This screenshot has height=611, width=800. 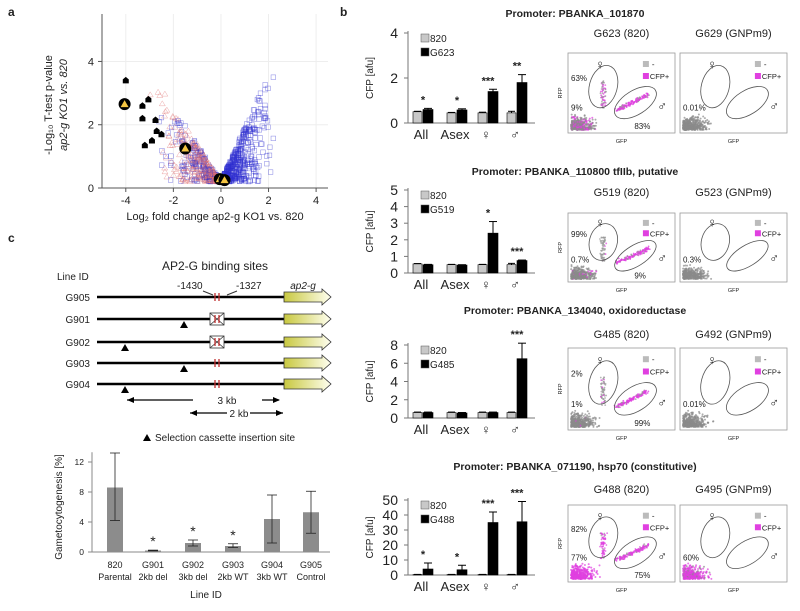 I want to click on flow-plot-title: G629 (GNPm9), so click(x=733, y=34).